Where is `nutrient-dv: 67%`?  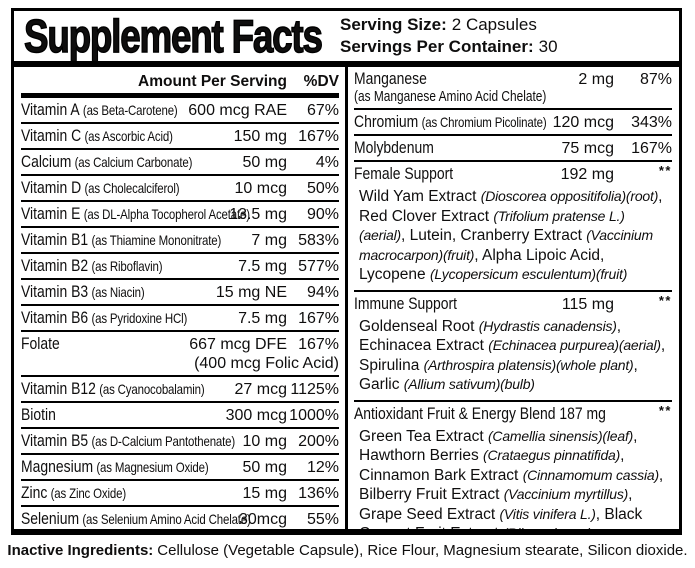
nutrient-dv: 67% is located at coordinates (322, 110).